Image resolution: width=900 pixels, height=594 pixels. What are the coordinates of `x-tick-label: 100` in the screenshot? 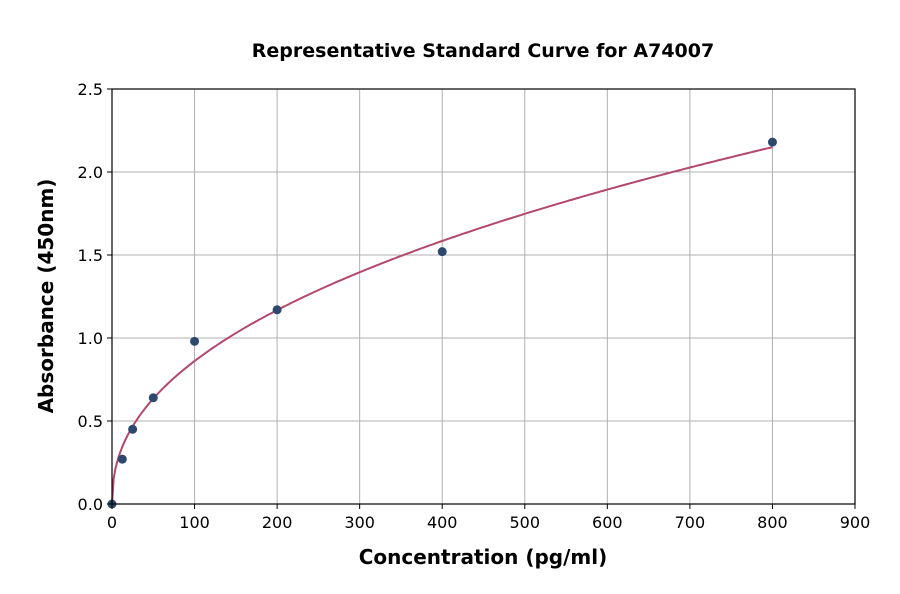 It's located at (194, 522).